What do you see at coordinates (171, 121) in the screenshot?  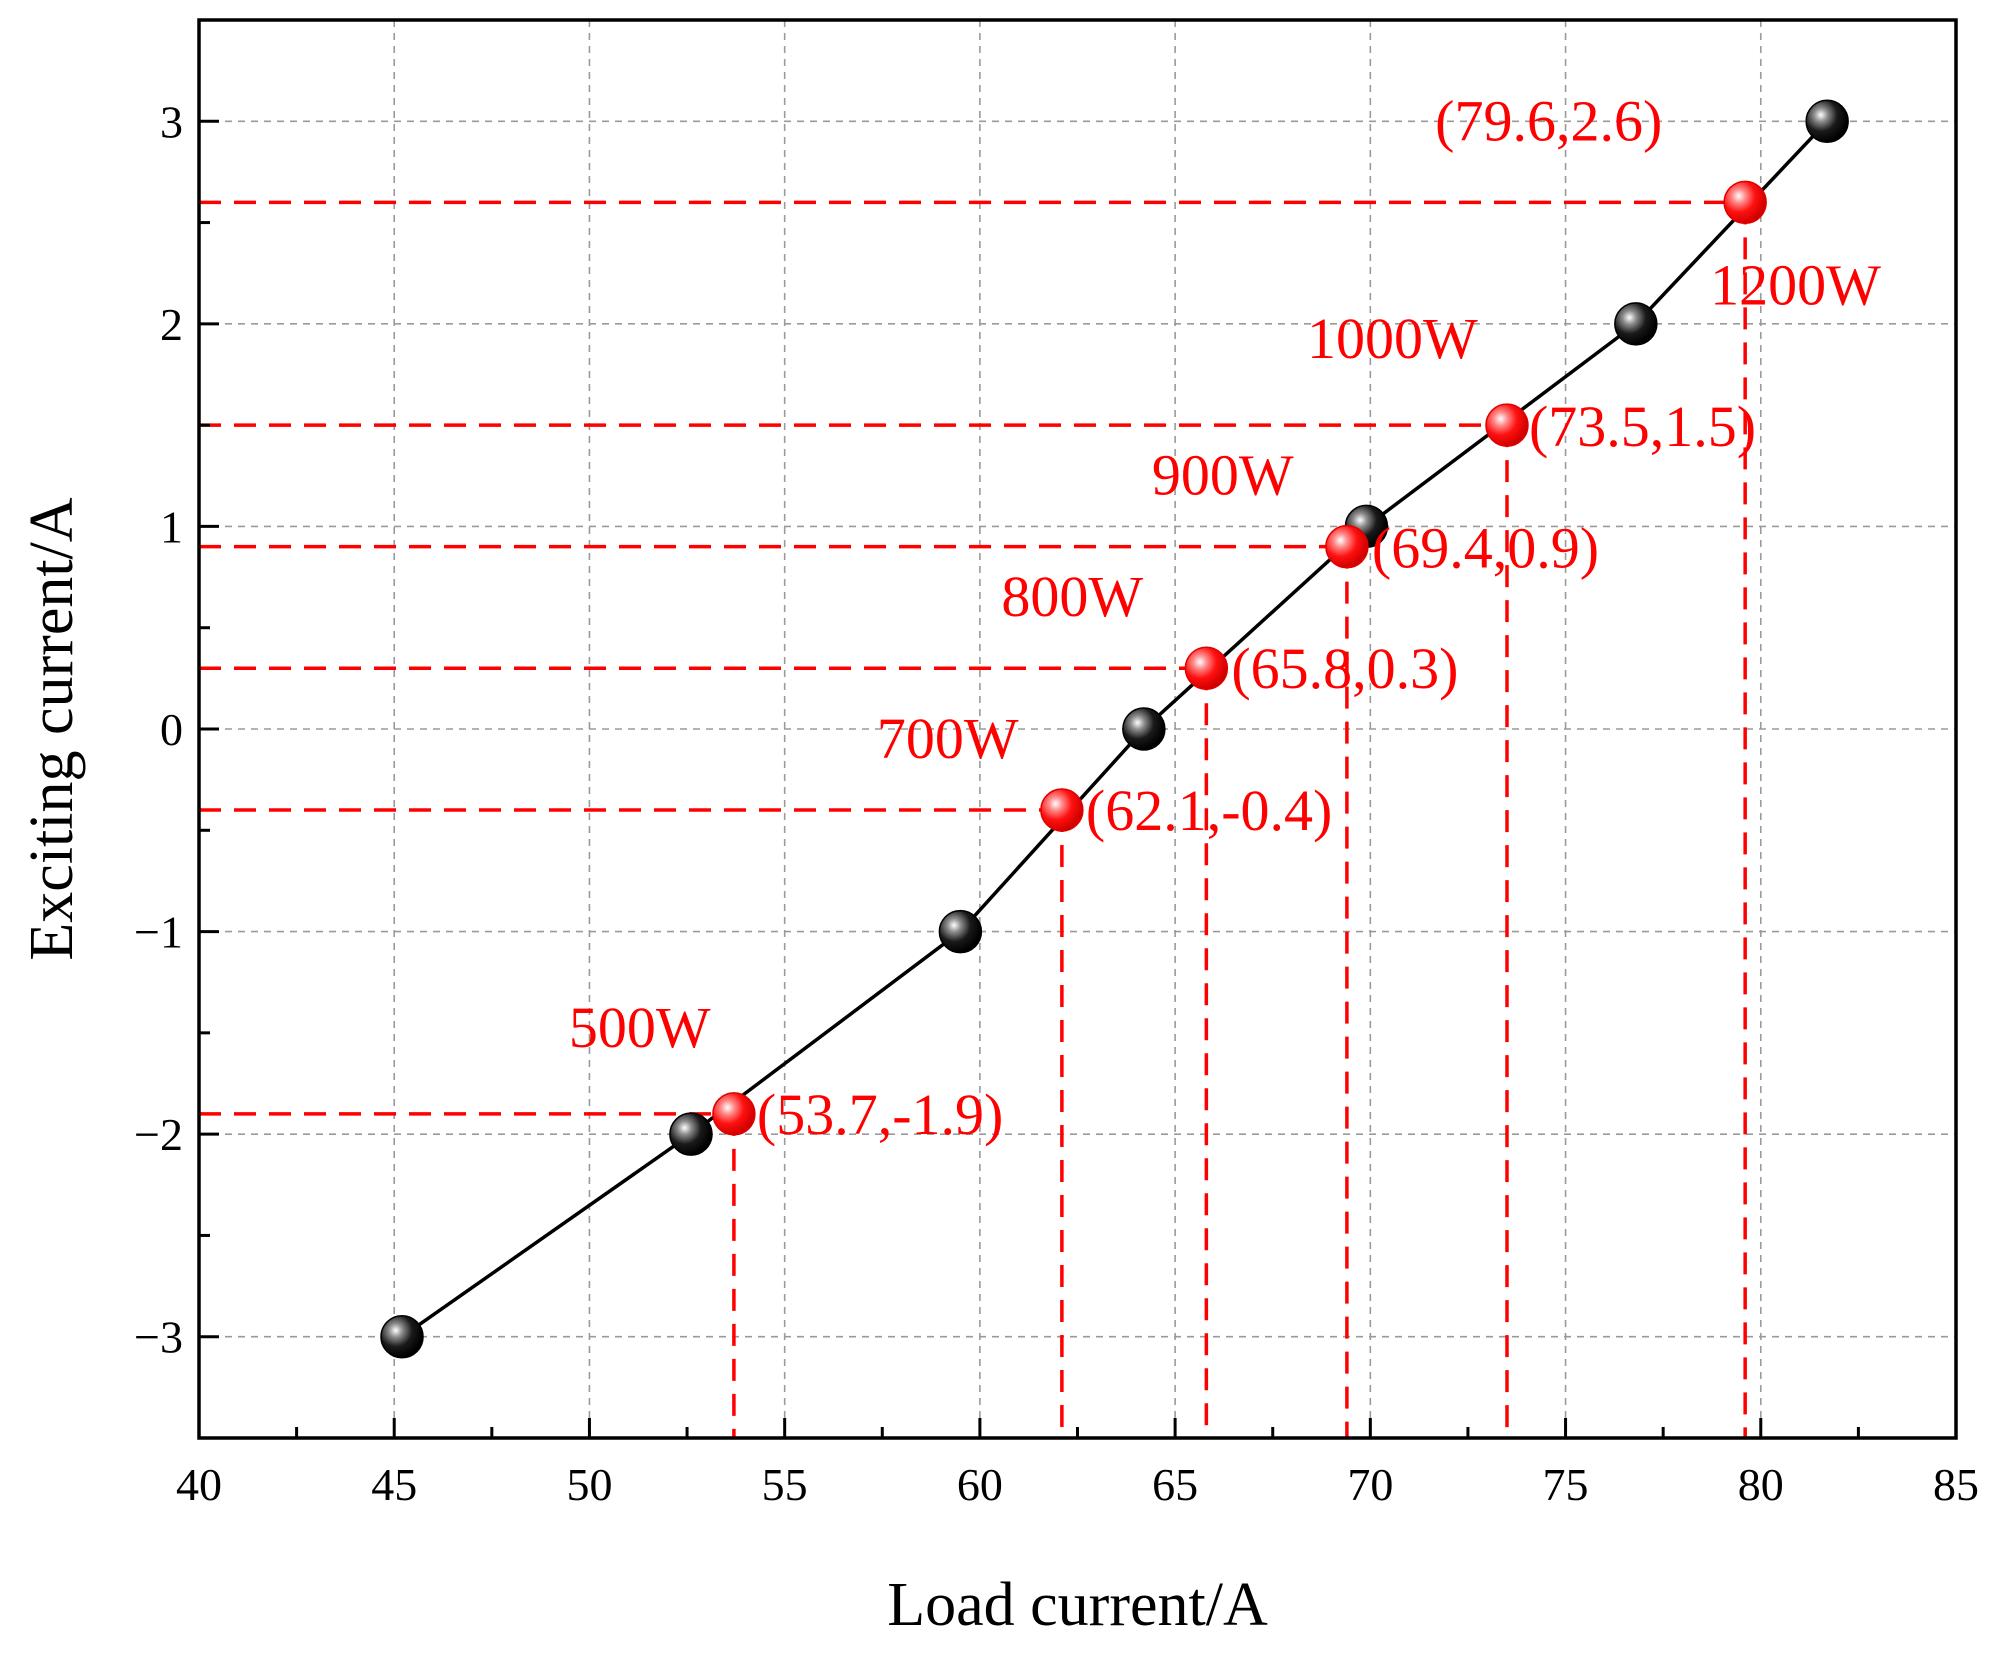 I see `y-tick-label: 3` at bounding box center [171, 121].